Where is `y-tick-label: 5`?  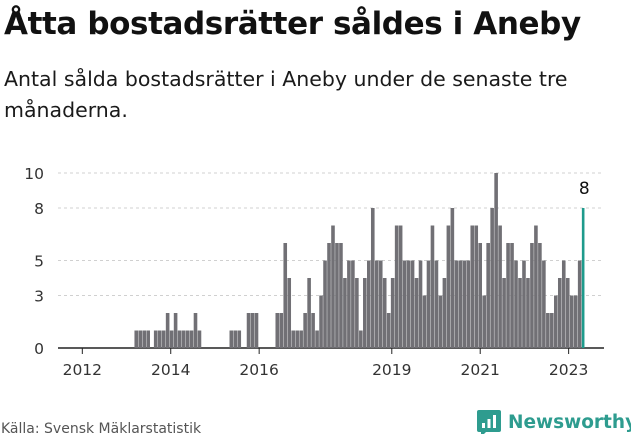 y-tick-label: 5 is located at coordinates (39, 262).